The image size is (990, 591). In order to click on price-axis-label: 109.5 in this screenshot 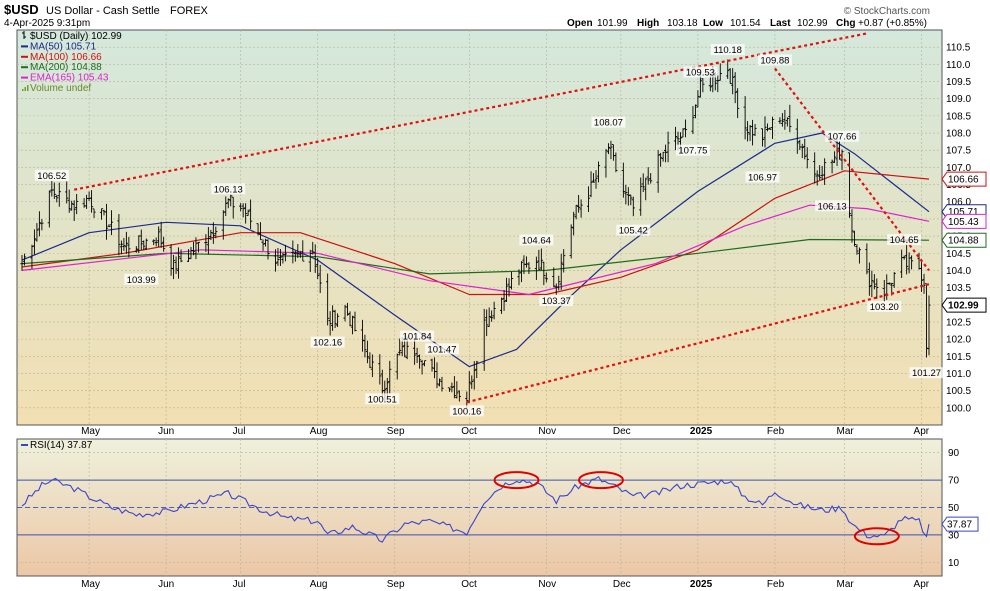, I will do `click(958, 82)`.